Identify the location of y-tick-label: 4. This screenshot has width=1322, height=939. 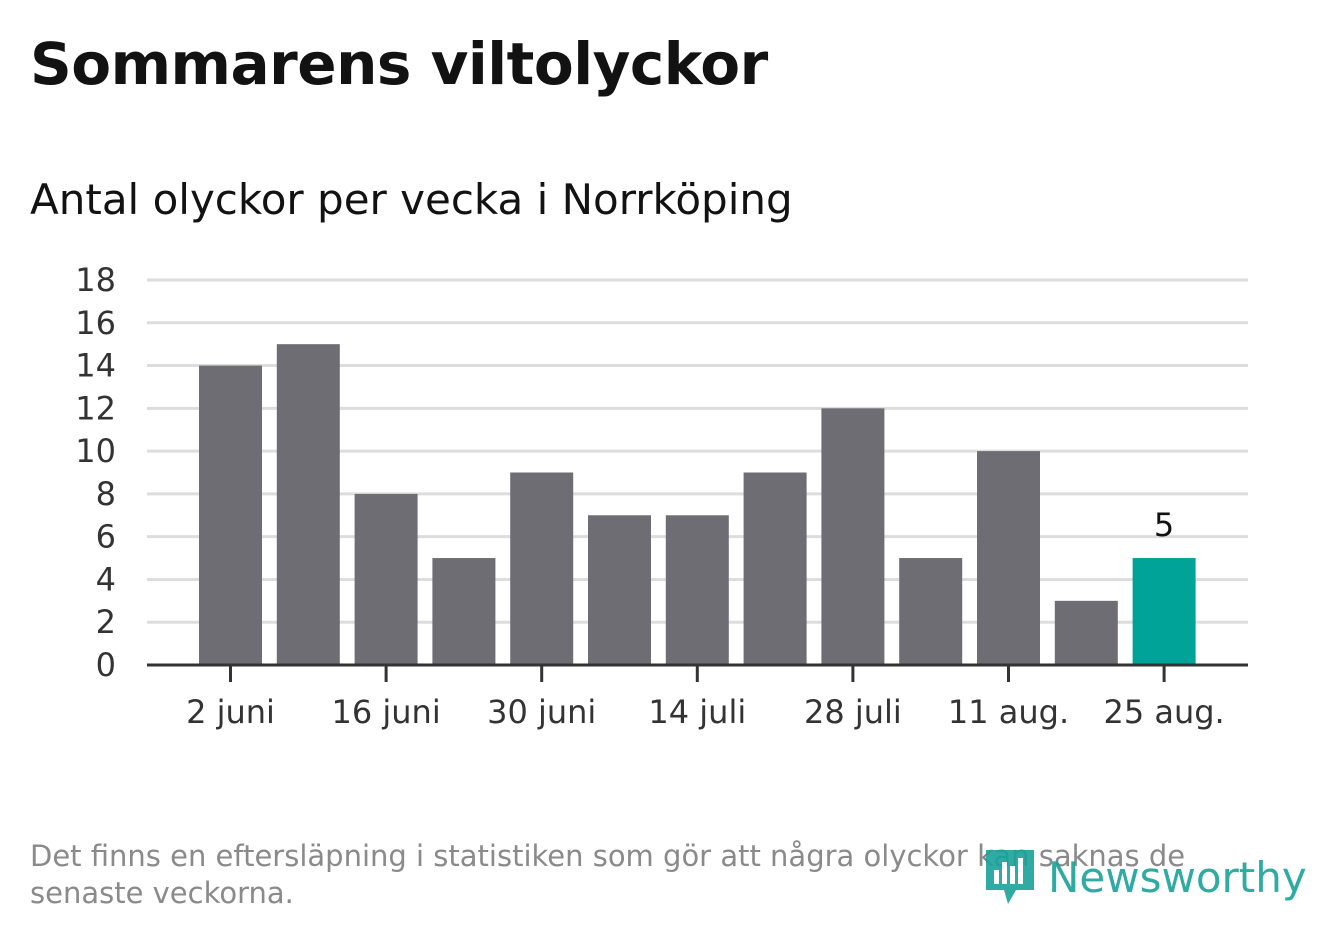
(106, 579).